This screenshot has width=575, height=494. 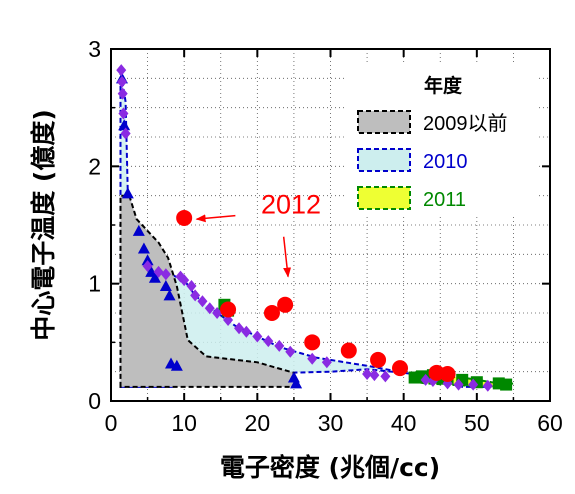 I want to click on x-tick-label: 20, so click(x=258, y=423).